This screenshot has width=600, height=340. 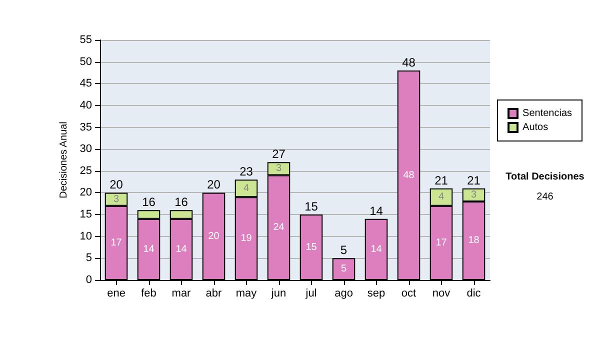 What do you see at coordinates (246, 238) in the screenshot?
I see `data-label: 19` at bounding box center [246, 238].